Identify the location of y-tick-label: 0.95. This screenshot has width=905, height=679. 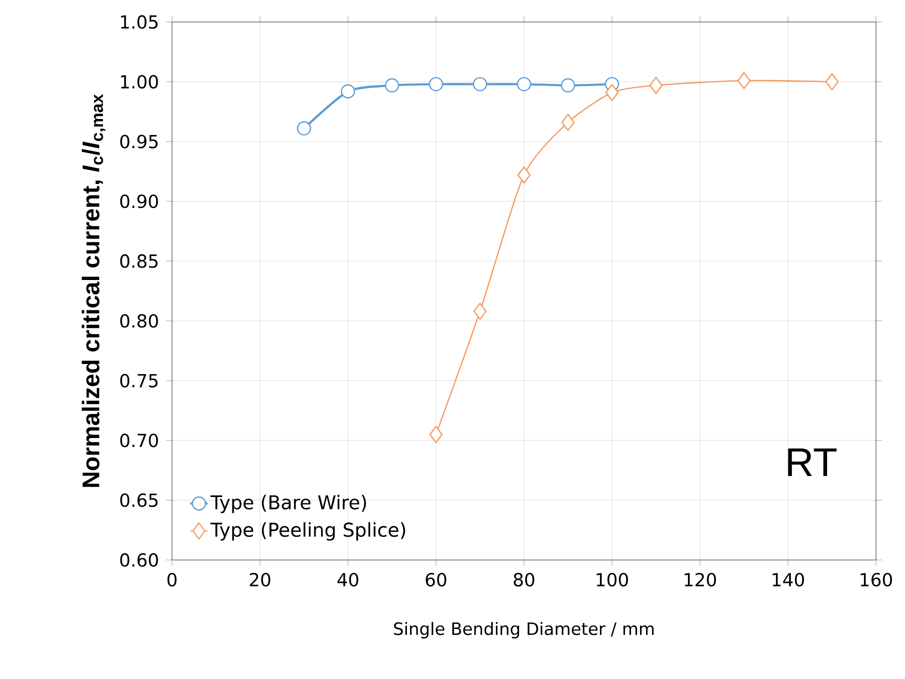
(139, 141).